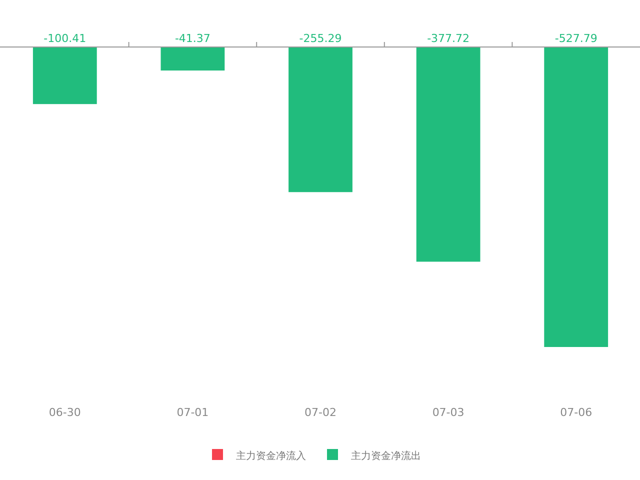 This screenshot has width=640, height=480. I want to click on x-tick-label: 06-30, so click(64, 412).